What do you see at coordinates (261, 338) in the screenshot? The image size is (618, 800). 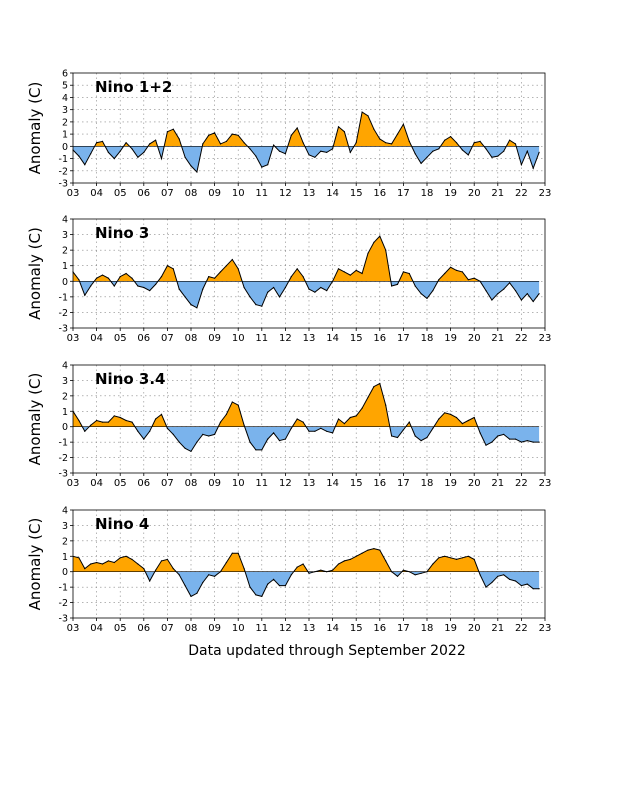 I see `x-tick-label: 11` at bounding box center [261, 338].